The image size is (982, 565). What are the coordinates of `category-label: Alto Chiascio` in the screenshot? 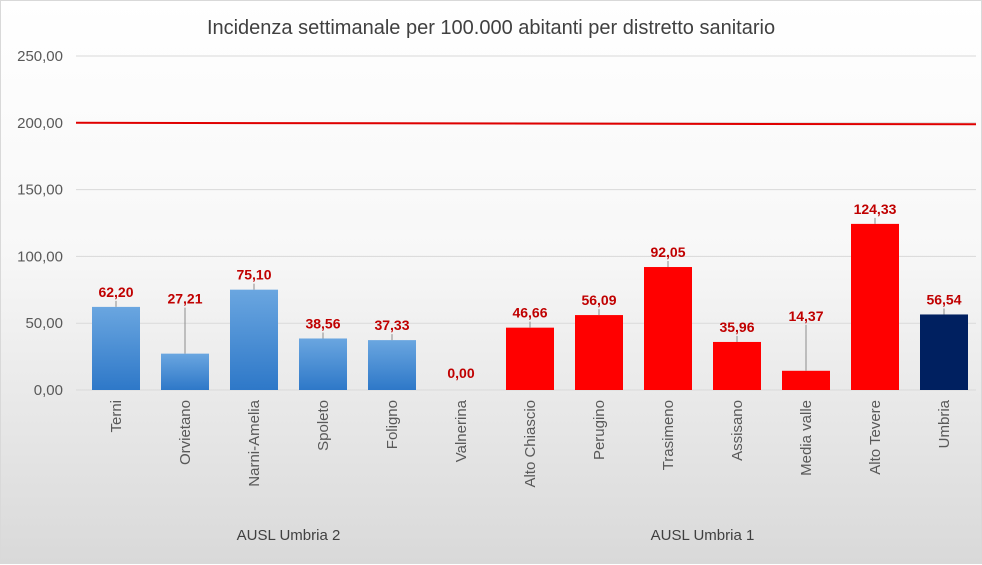 It's located at (530, 444).